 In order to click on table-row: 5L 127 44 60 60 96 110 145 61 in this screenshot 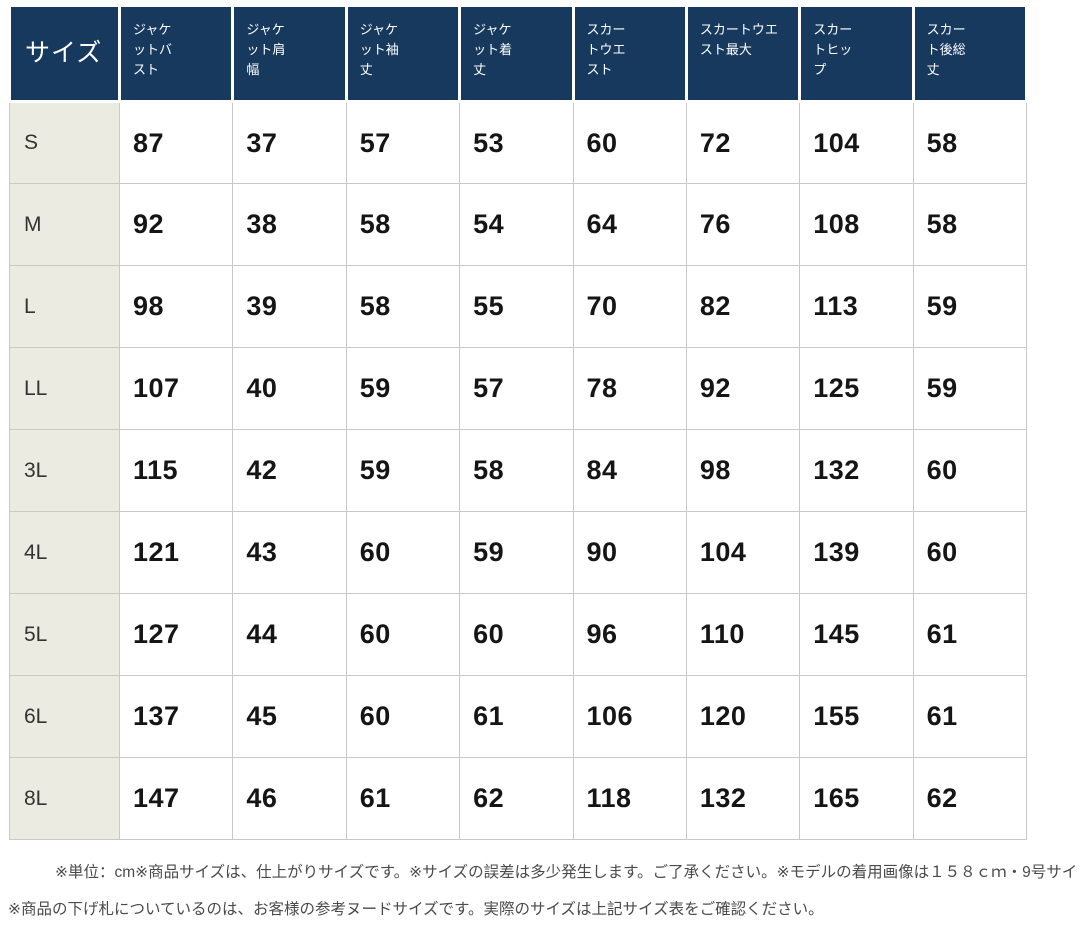, I will do `click(518, 634)`.